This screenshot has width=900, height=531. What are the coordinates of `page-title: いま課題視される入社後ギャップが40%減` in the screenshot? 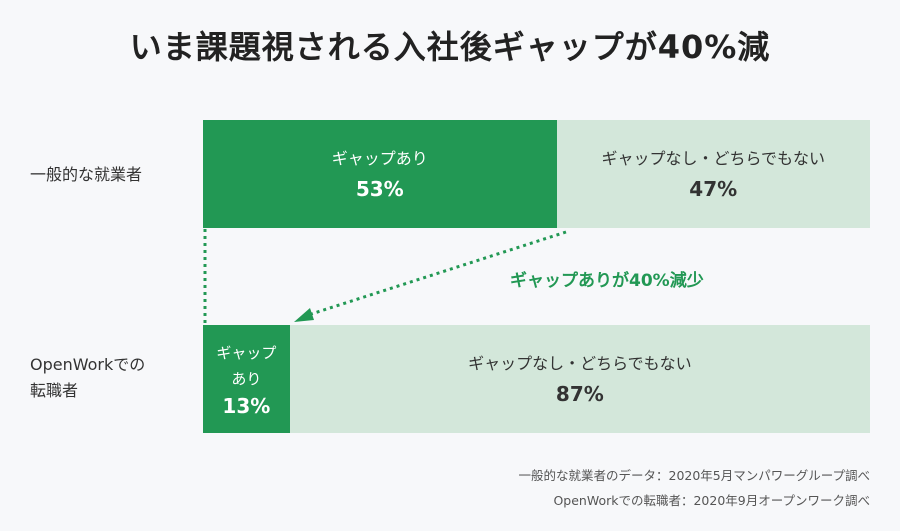 It's located at (450, 47).